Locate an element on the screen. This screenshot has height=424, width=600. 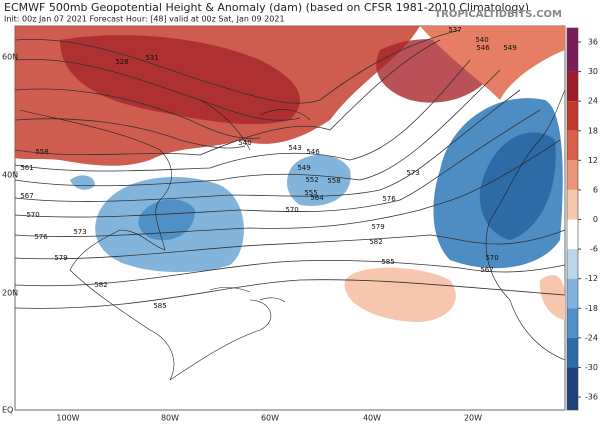
colorbar-tick-label: 36 is located at coordinates (593, 42).